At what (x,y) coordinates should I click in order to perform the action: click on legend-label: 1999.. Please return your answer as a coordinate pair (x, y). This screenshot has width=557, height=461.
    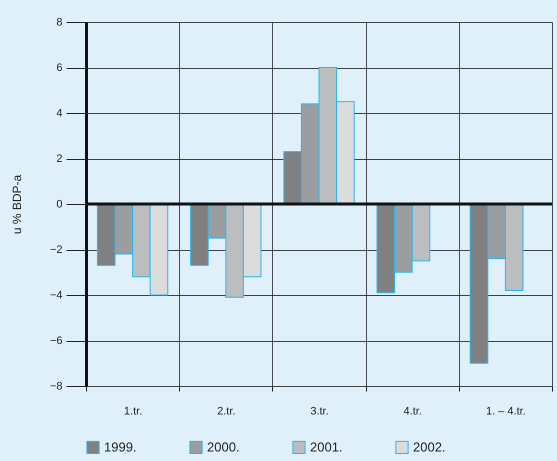
    Looking at the image, I should click on (120, 446).